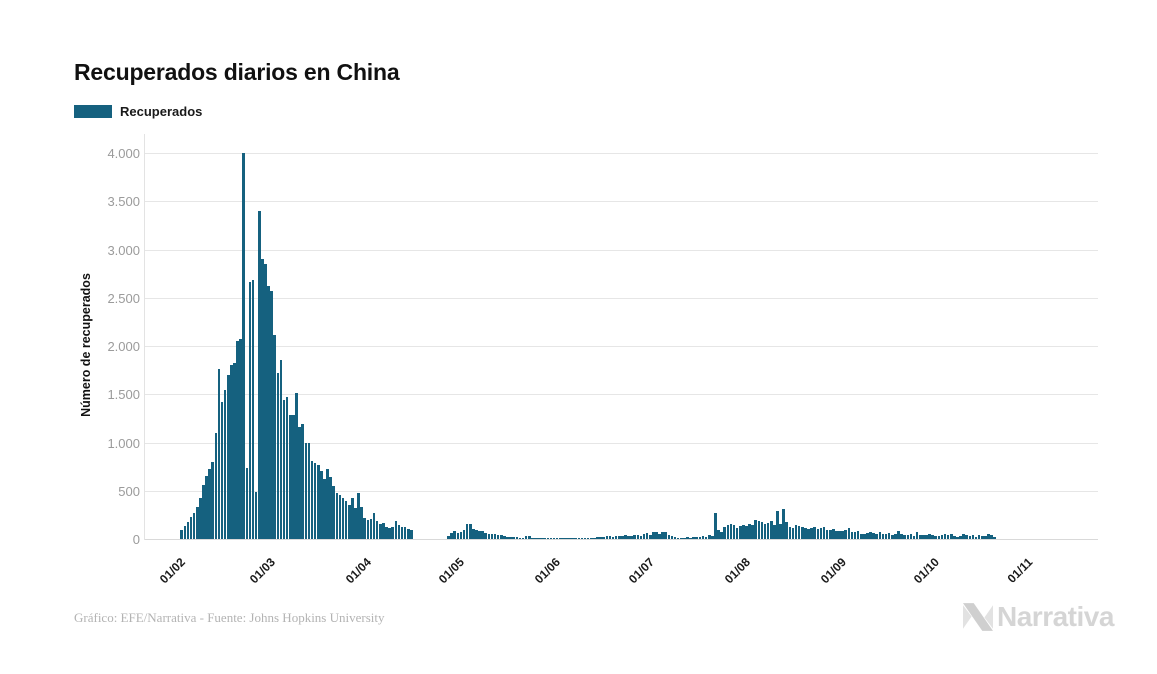 The width and height of the screenshot is (1157, 674). I want to click on narrativa-logo: Narrativa, so click(1038, 617).